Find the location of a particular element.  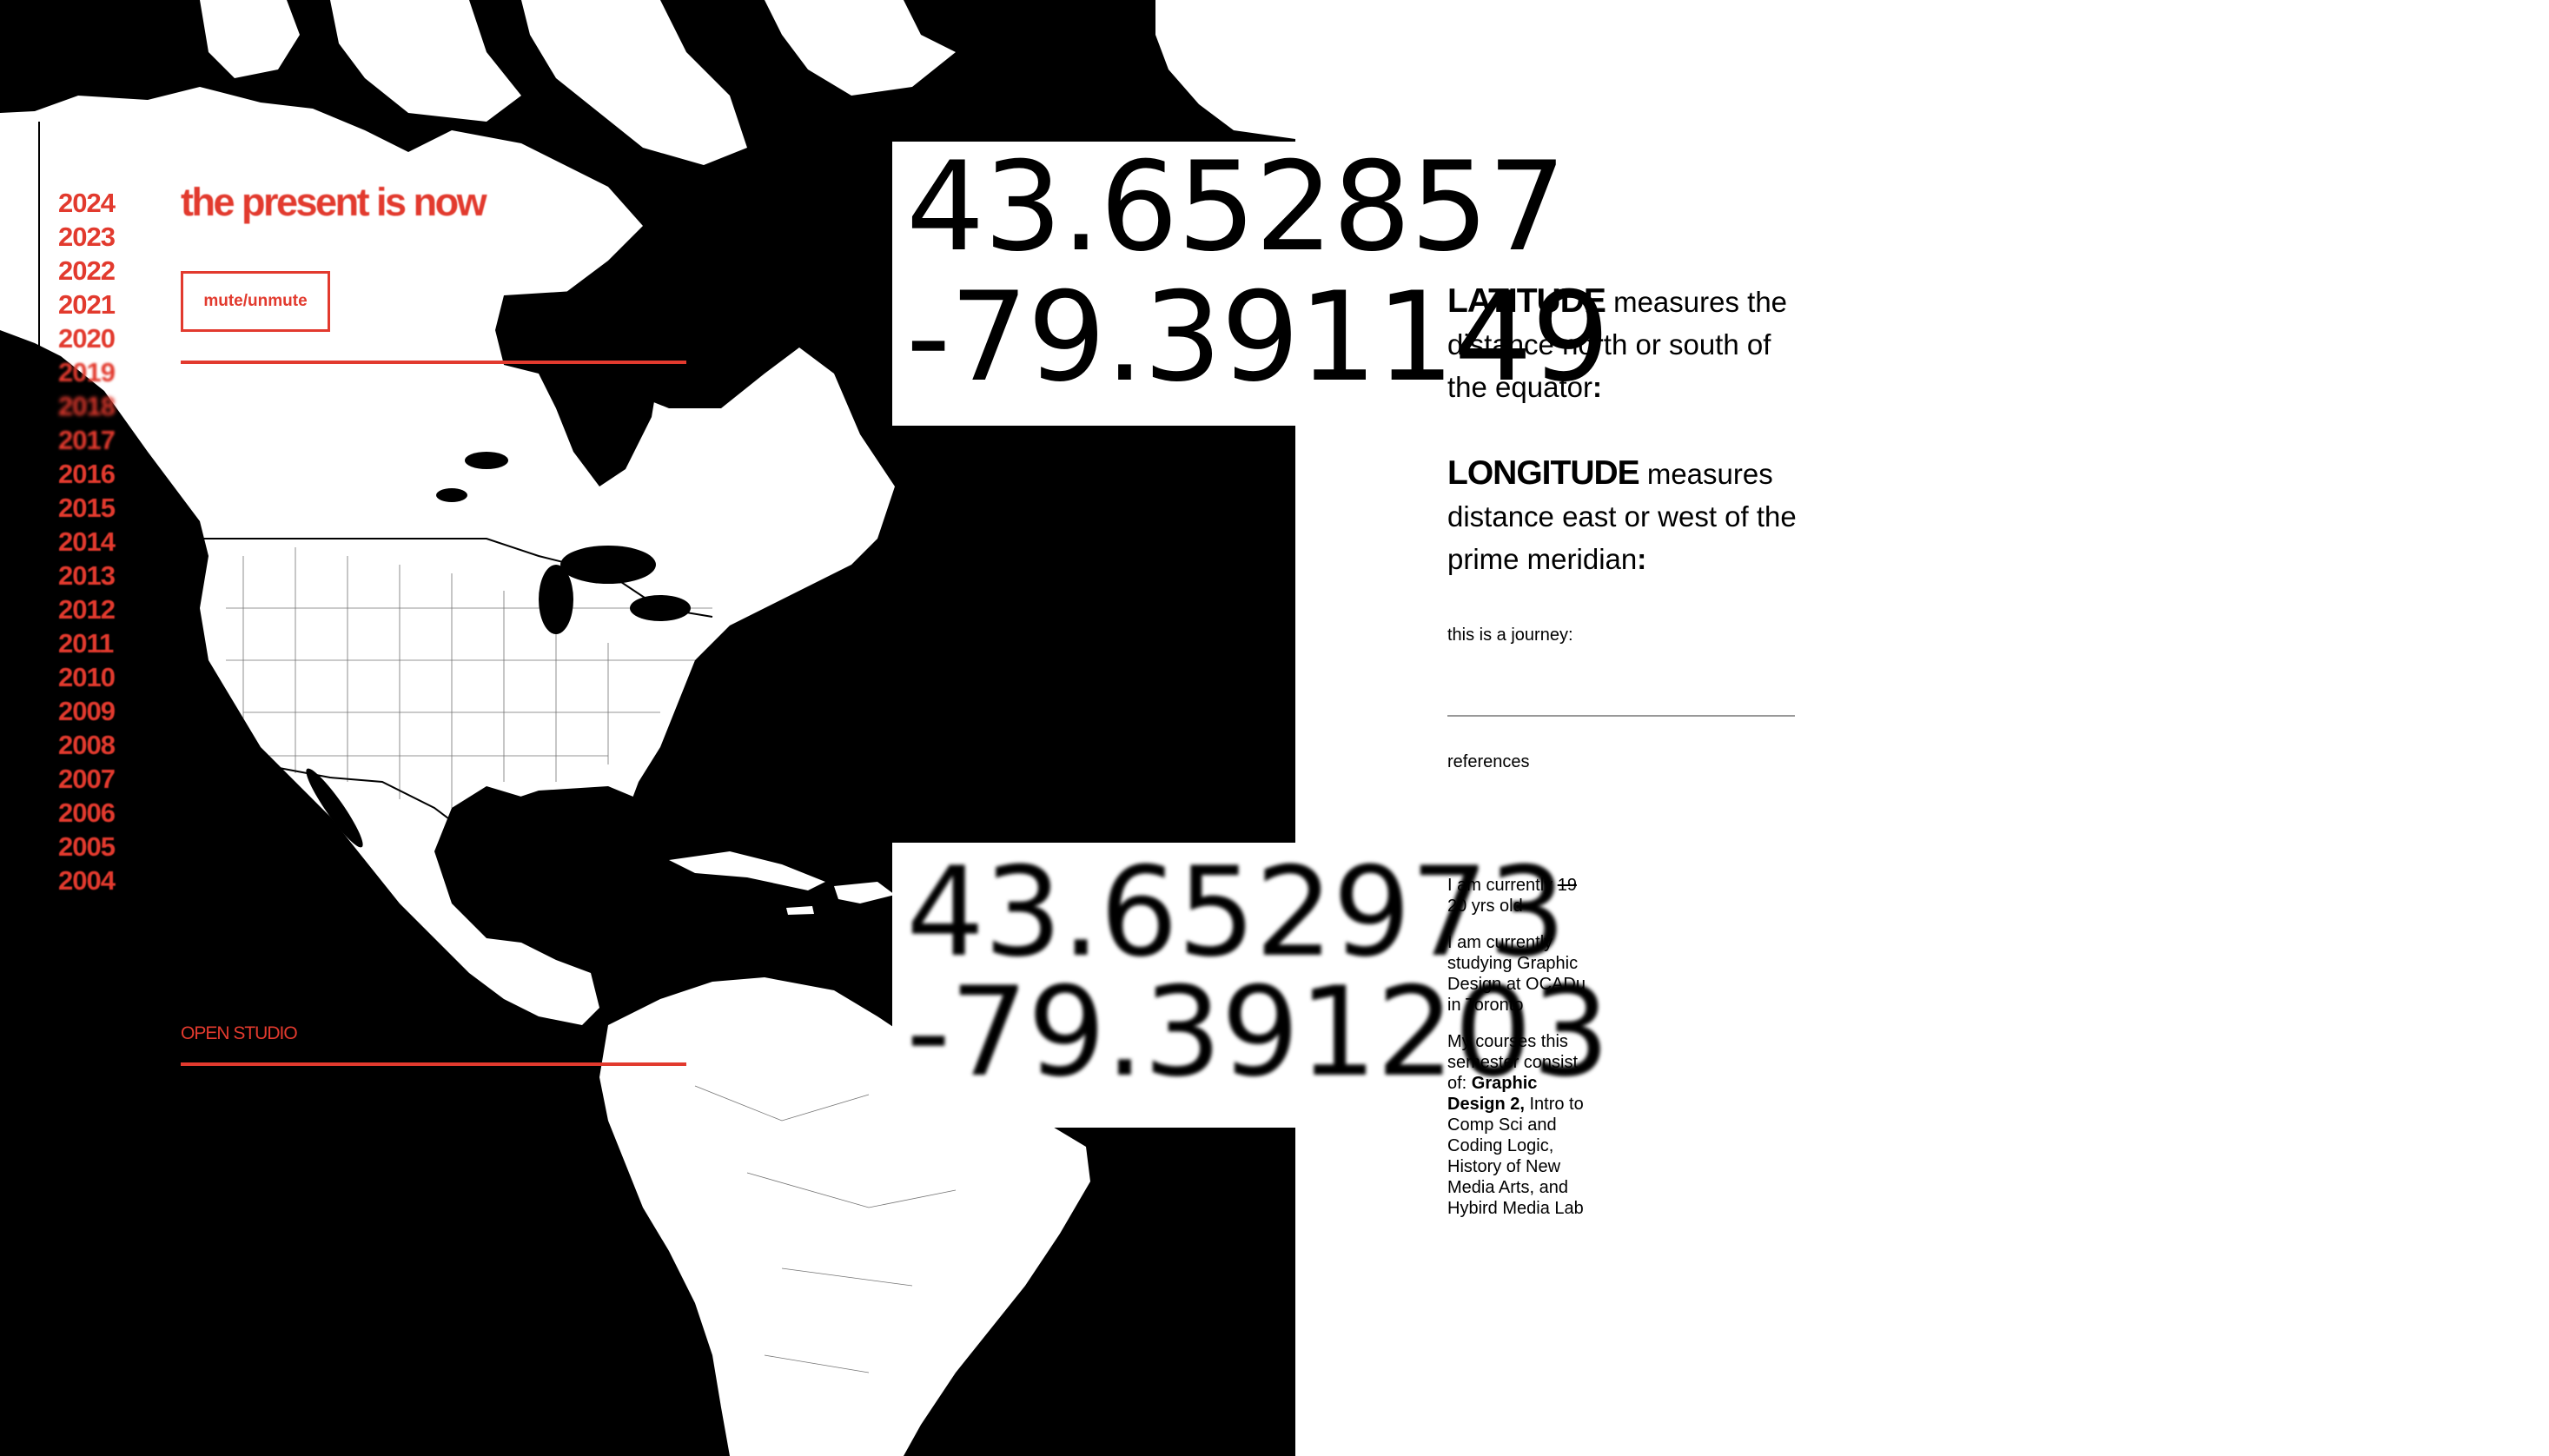

page-title: the present is now is located at coordinates (334, 202).